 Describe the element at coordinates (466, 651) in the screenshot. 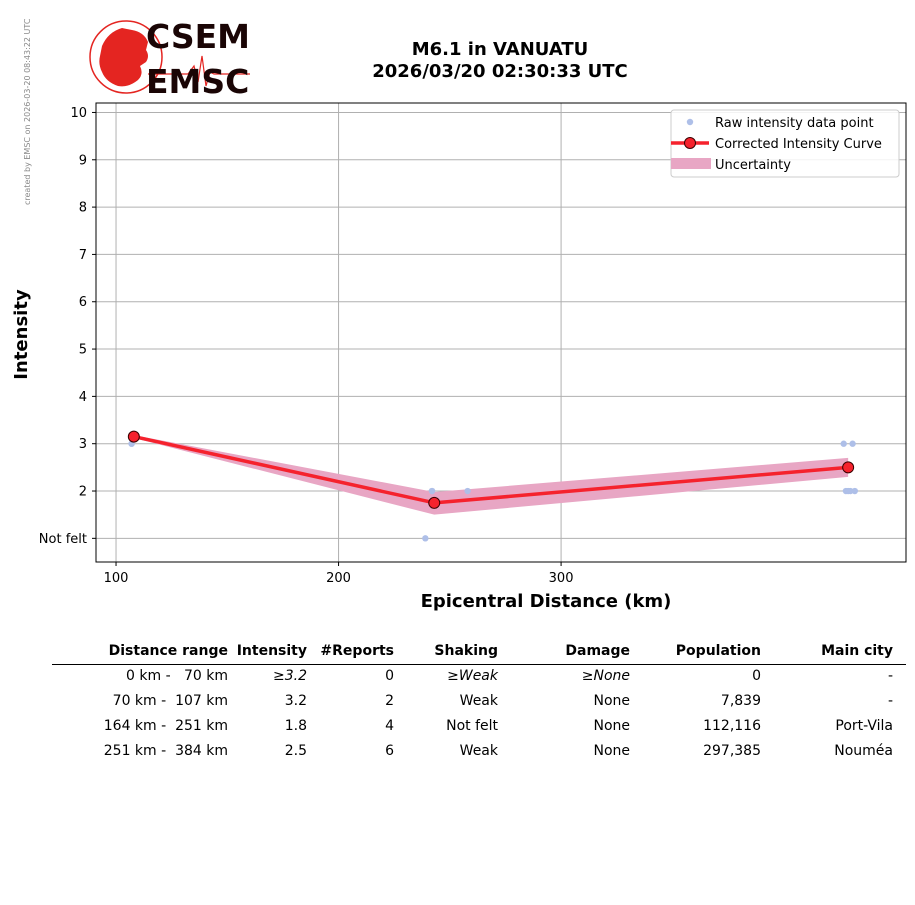

I see `header-shaking: Shaking` at that location.